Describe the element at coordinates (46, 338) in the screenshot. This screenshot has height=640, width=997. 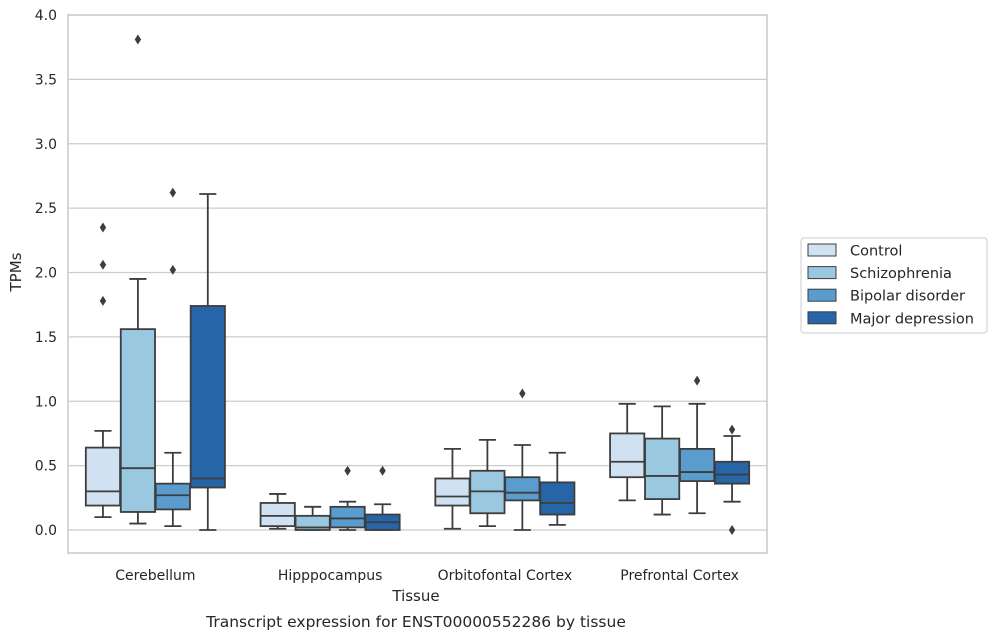
I see `y-tick-label: 1.5` at that location.